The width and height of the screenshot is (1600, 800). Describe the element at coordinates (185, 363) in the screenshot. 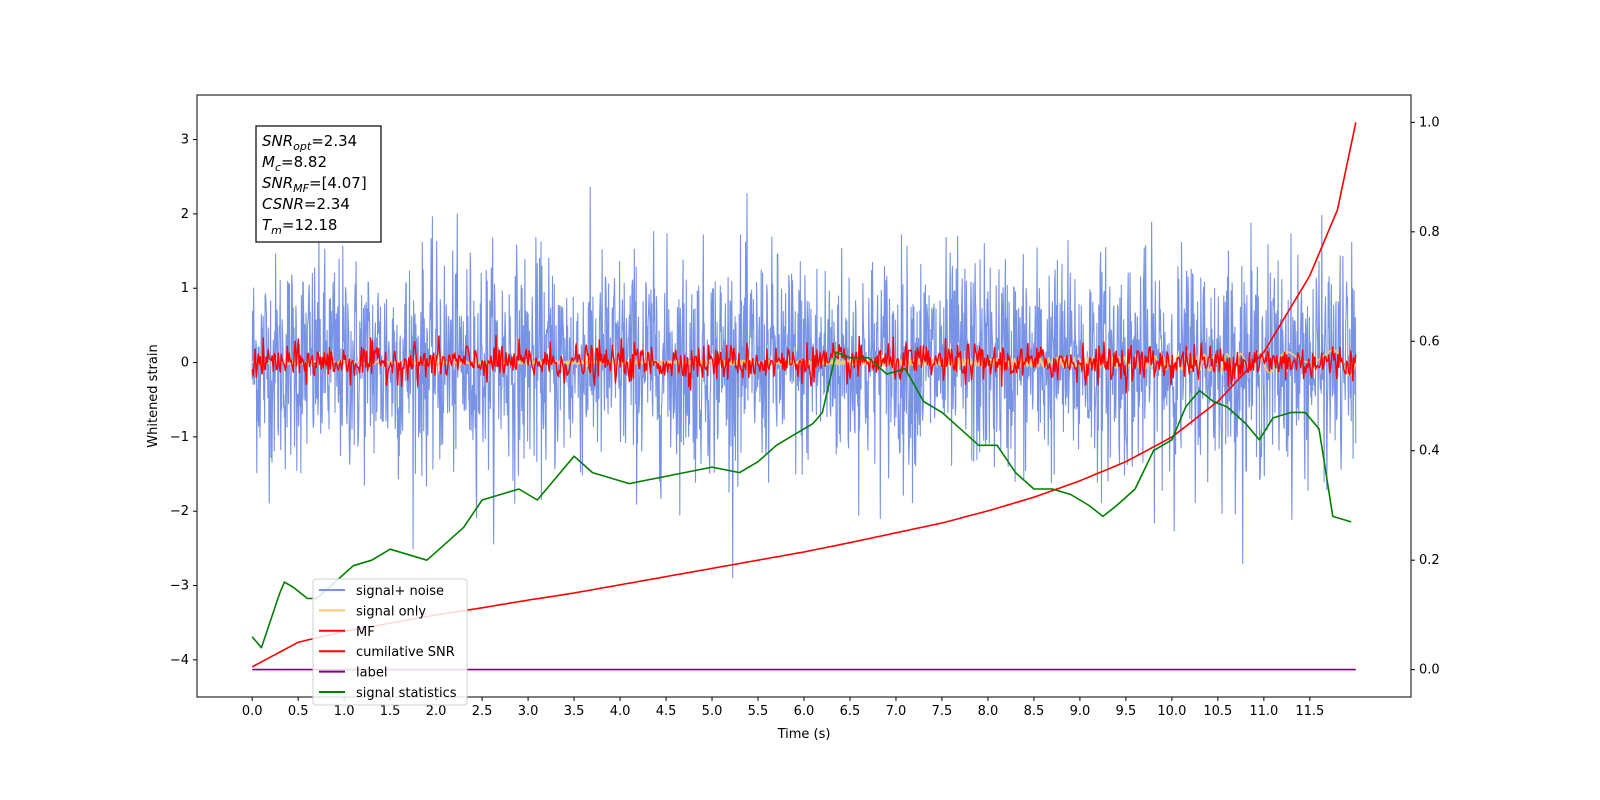

I see `y-tick-label: 0` at that location.